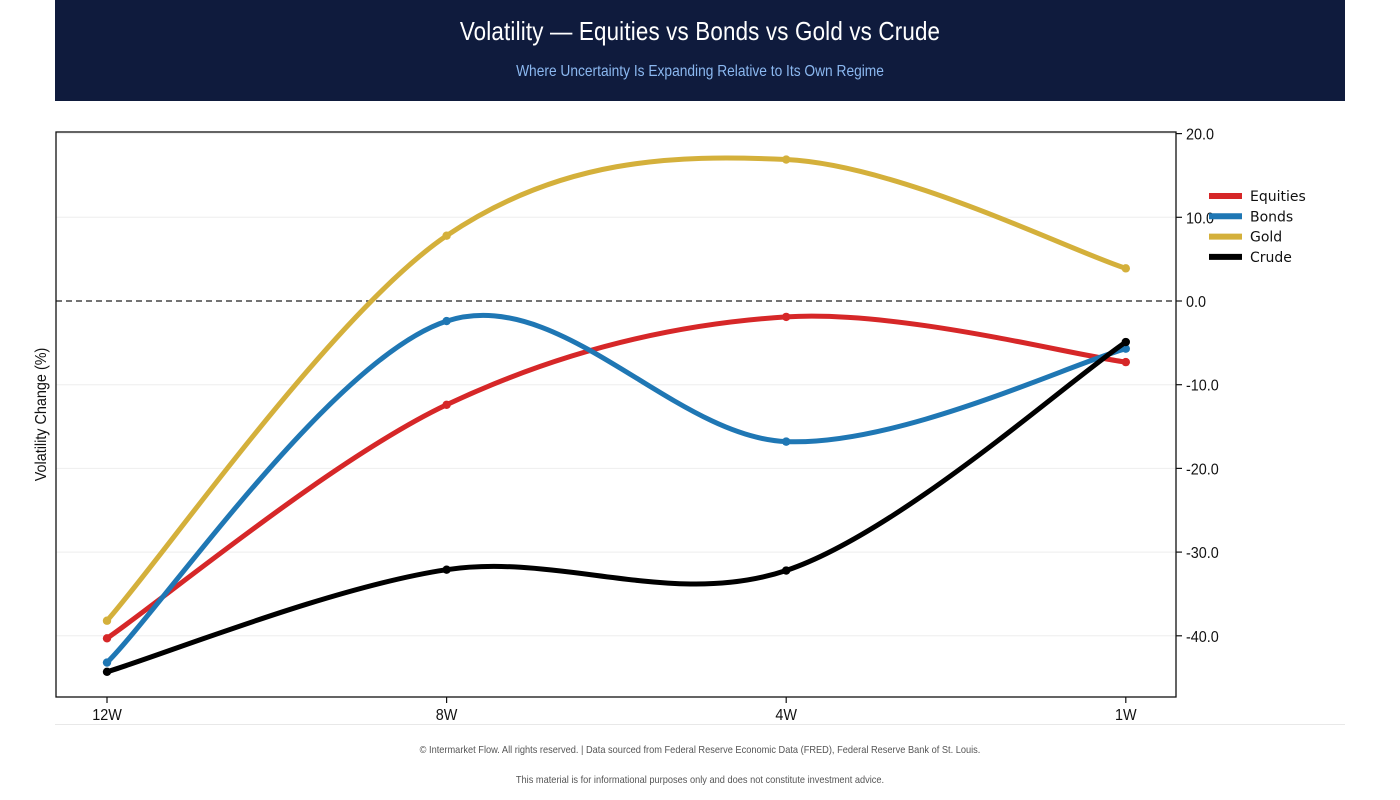 The width and height of the screenshot is (1400, 800). I want to click on legend-label-crude: Crude, so click(1271, 258).